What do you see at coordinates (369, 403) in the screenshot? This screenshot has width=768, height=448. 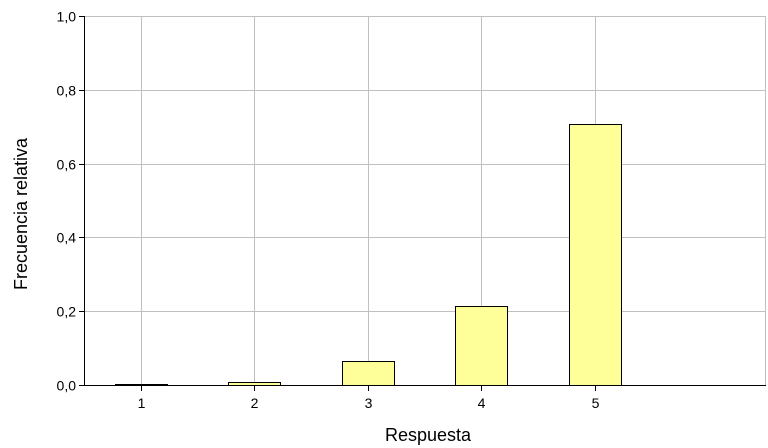 I see `x-tick-label: 3` at bounding box center [369, 403].